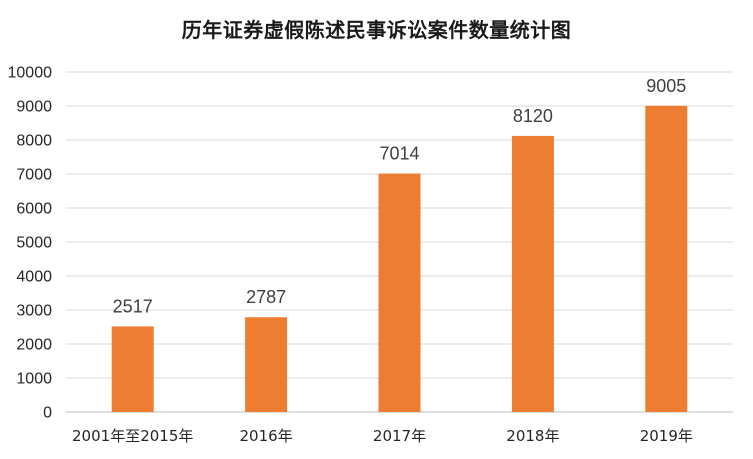 The width and height of the screenshot is (753, 459). I want to click on x-tick-label: 2017年, so click(399, 436).